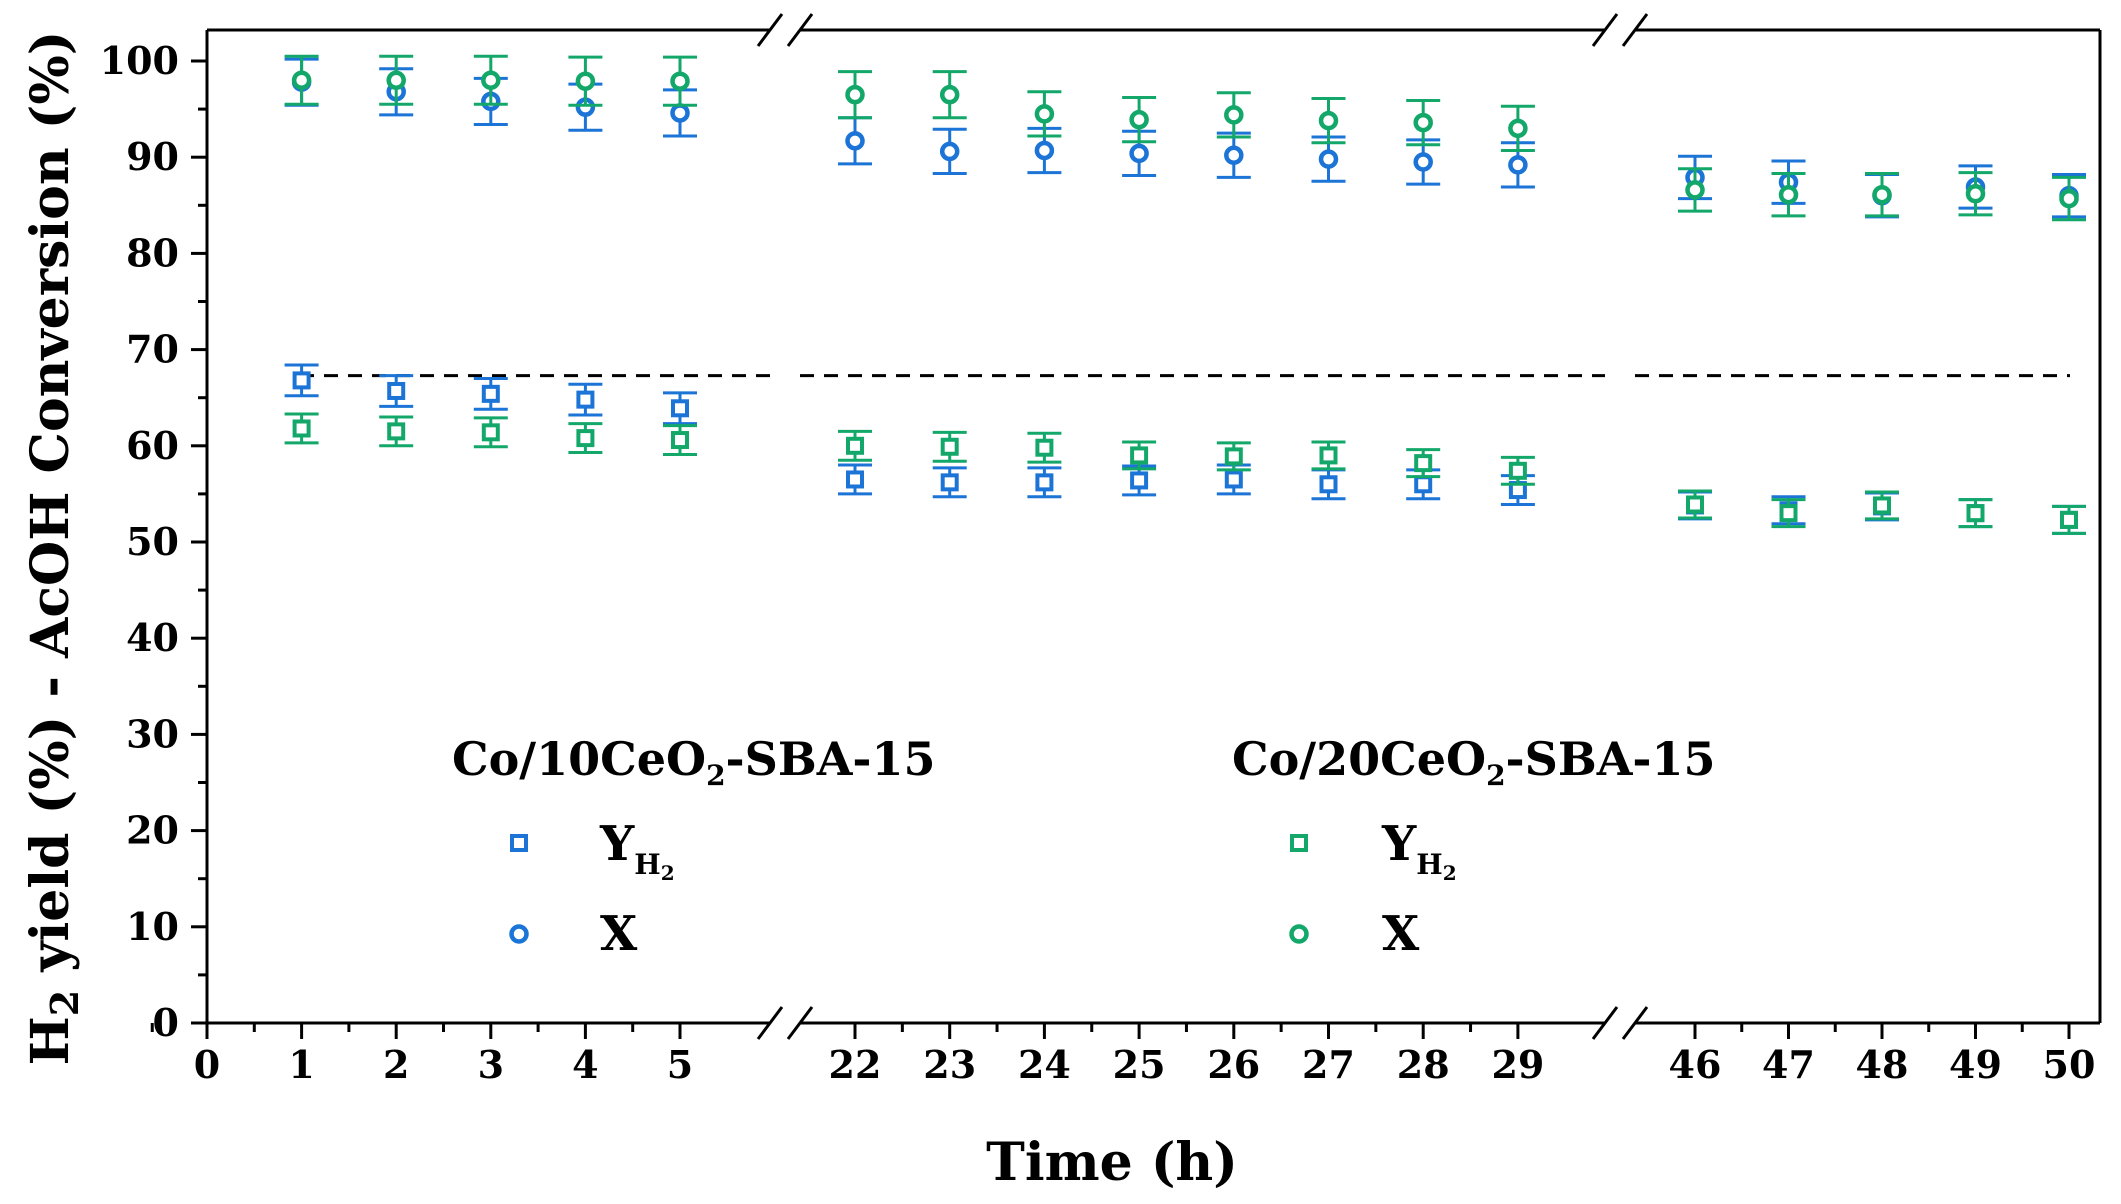 This screenshot has height=1204, width=2121. Describe the element at coordinates (1139, 1064) in the screenshot. I see `x-tick-label: 25` at that location.